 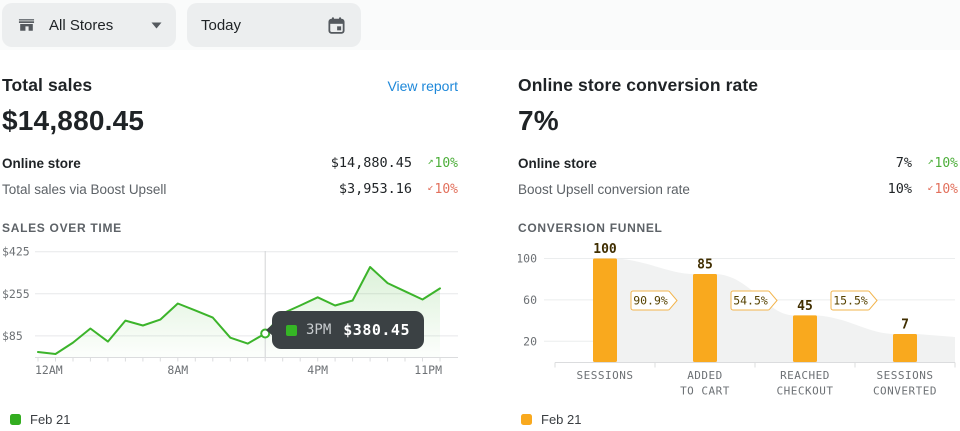 What do you see at coordinates (750, 301) in the screenshot?
I see `svg-text: 54.5%` at bounding box center [750, 301].